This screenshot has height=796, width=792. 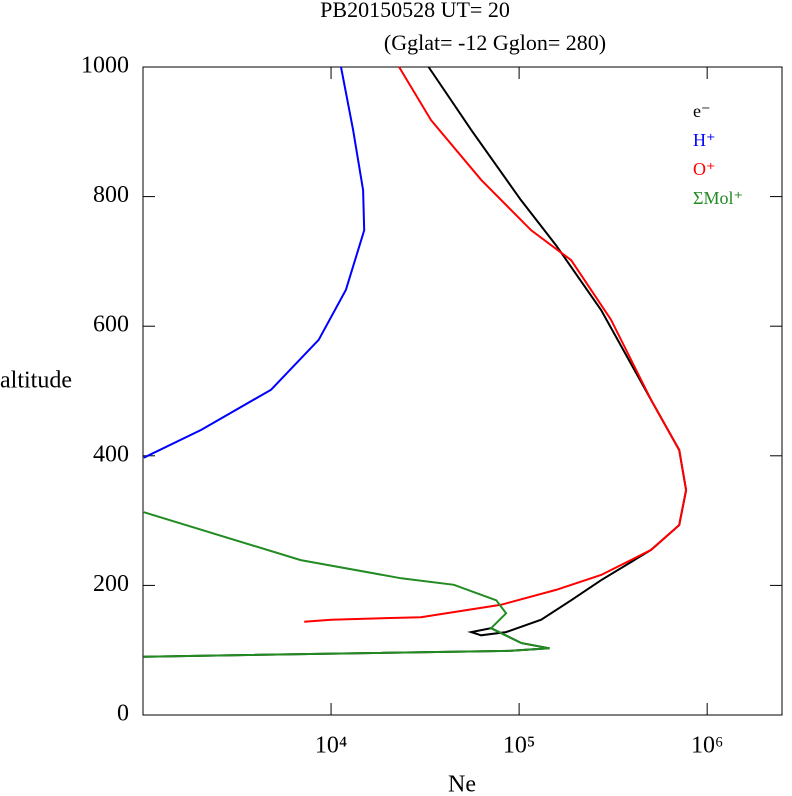 What do you see at coordinates (111, 584) in the screenshot?
I see `y-tick-label: 200` at bounding box center [111, 584].